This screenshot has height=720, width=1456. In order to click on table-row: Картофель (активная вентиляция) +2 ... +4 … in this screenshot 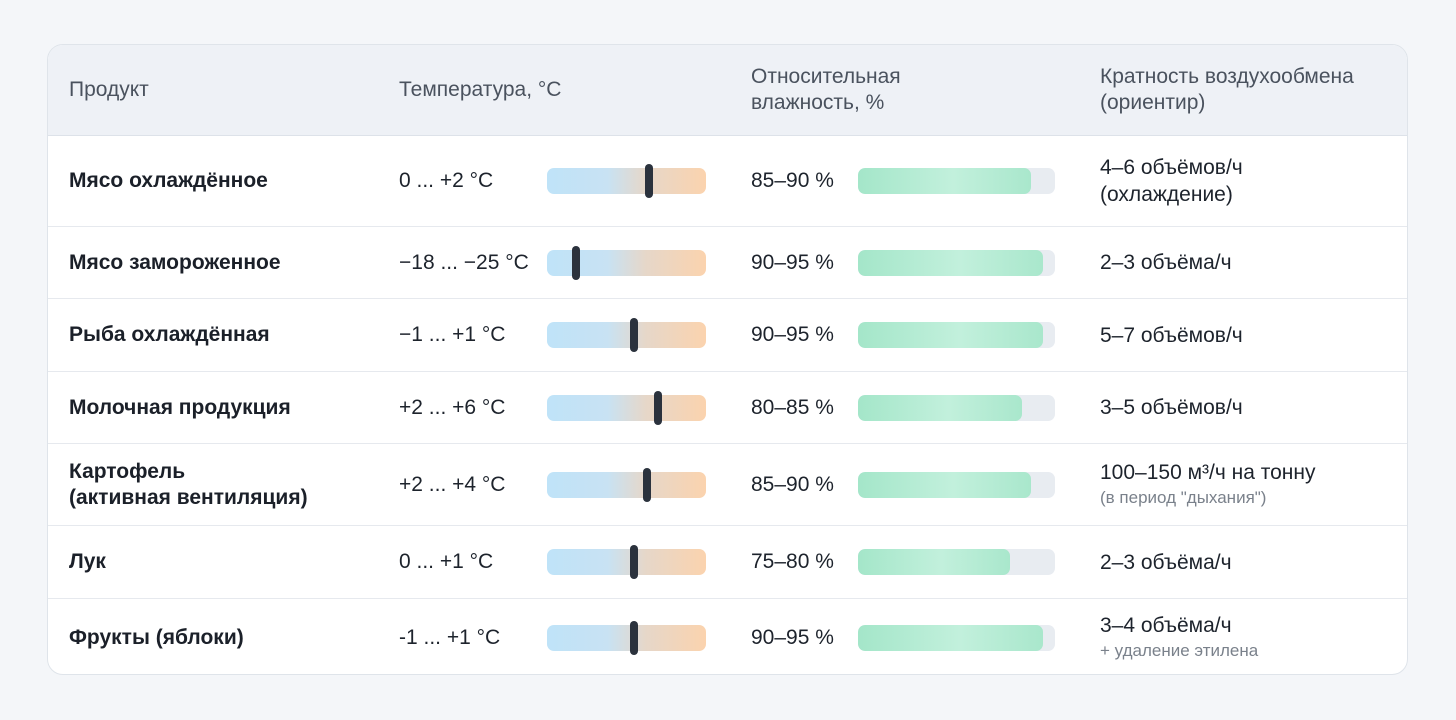, I will do `click(727, 485)`.